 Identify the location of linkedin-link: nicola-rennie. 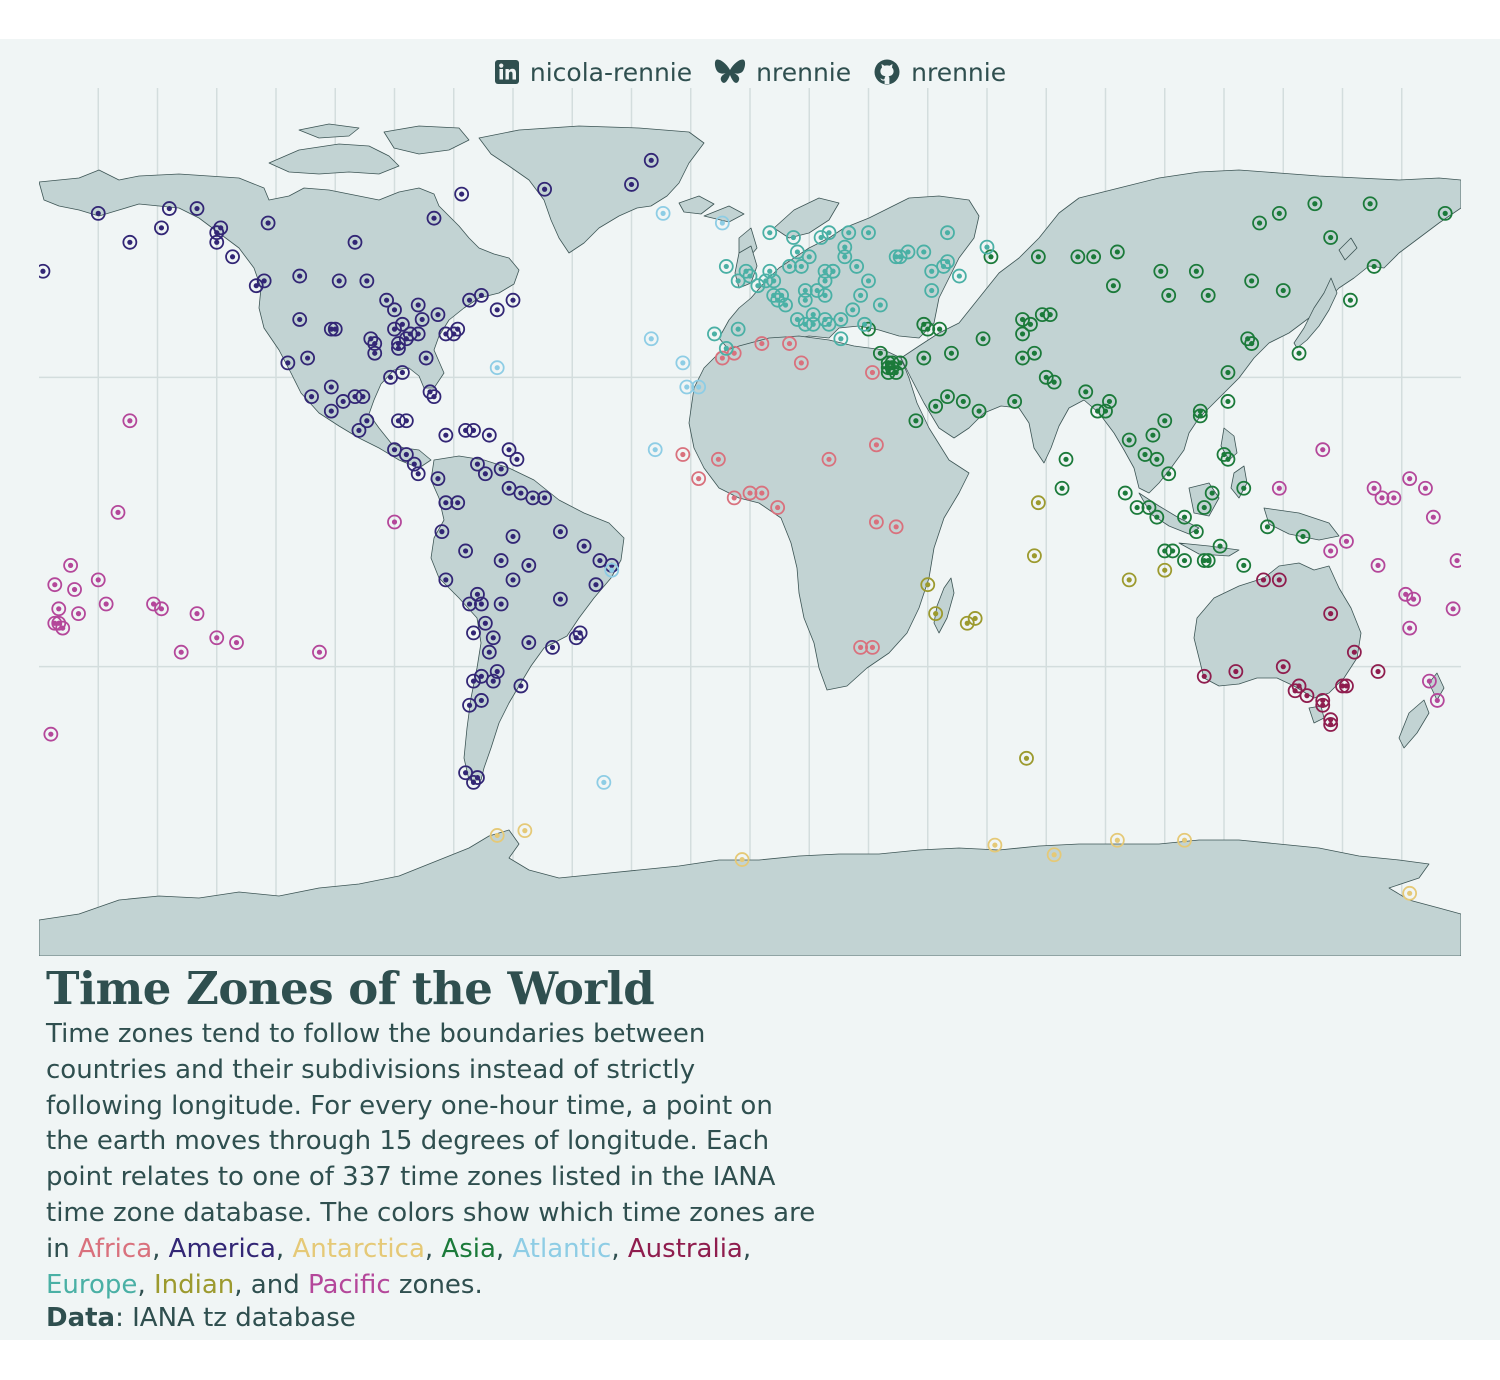
(593, 72).